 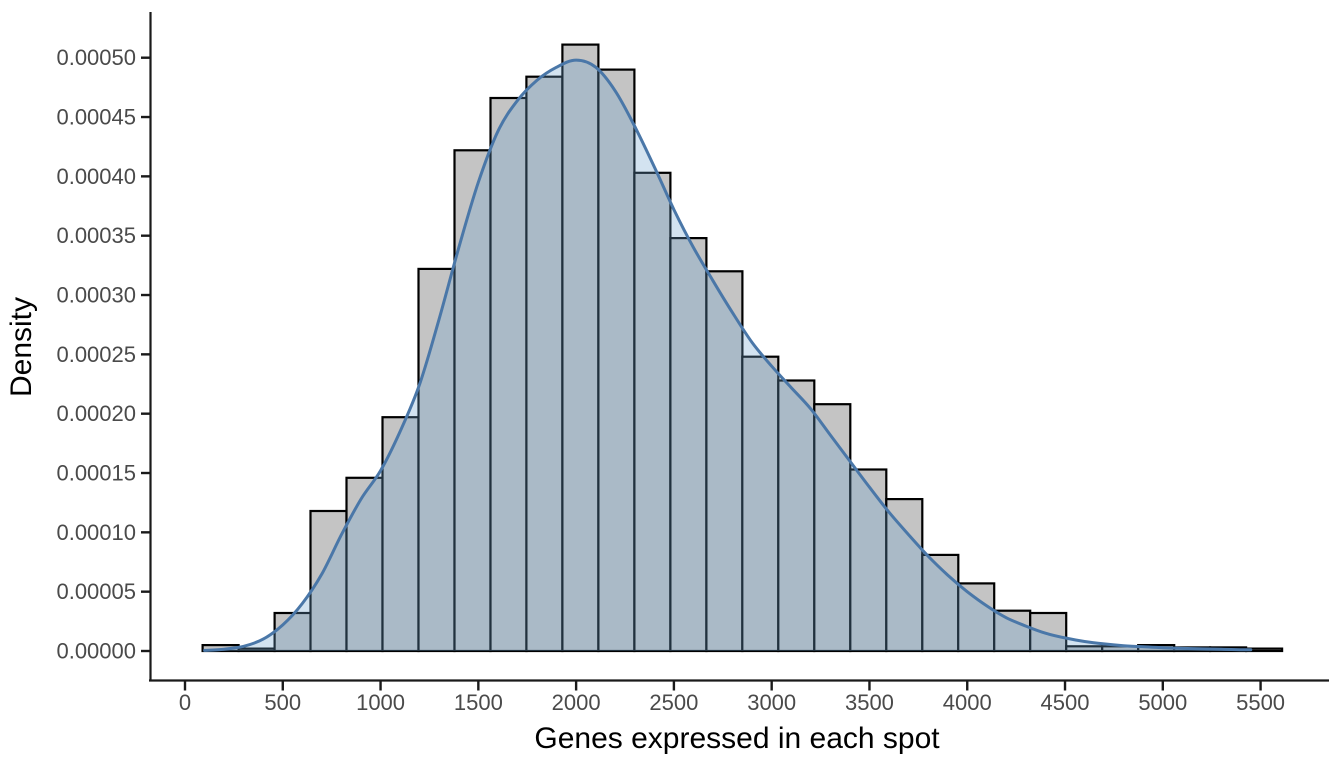 What do you see at coordinates (96, 413) in the screenshot?
I see `y-tick-label: 0.00020` at bounding box center [96, 413].